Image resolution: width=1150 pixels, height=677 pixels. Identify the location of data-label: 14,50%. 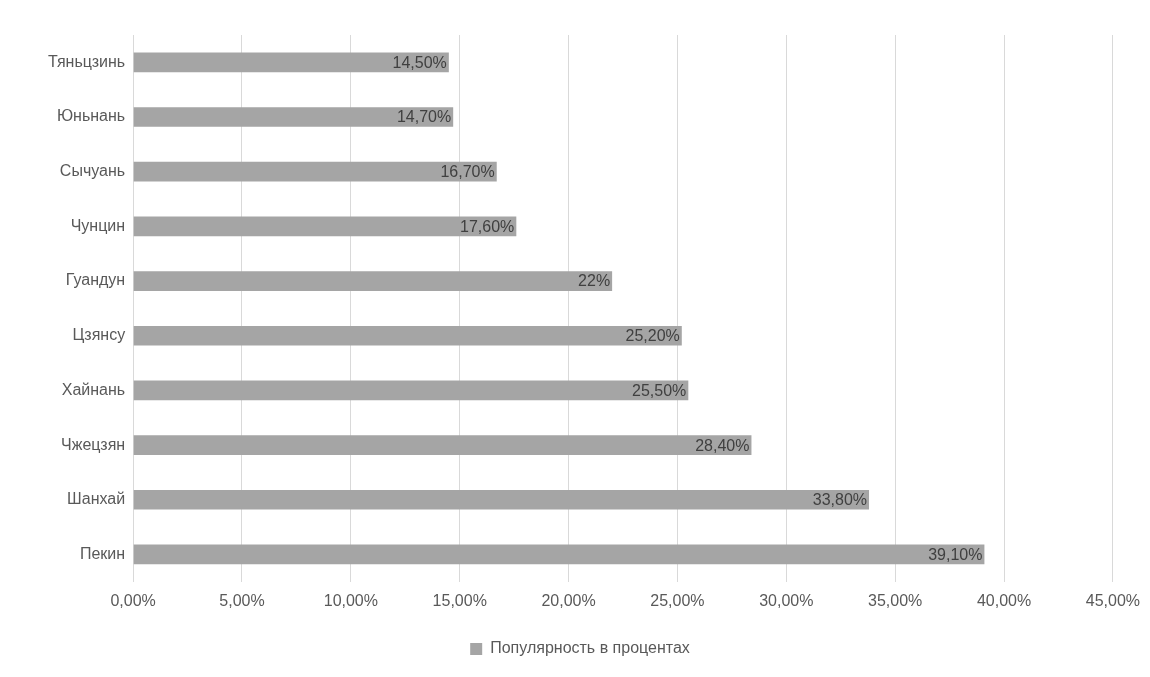
(419, 62).